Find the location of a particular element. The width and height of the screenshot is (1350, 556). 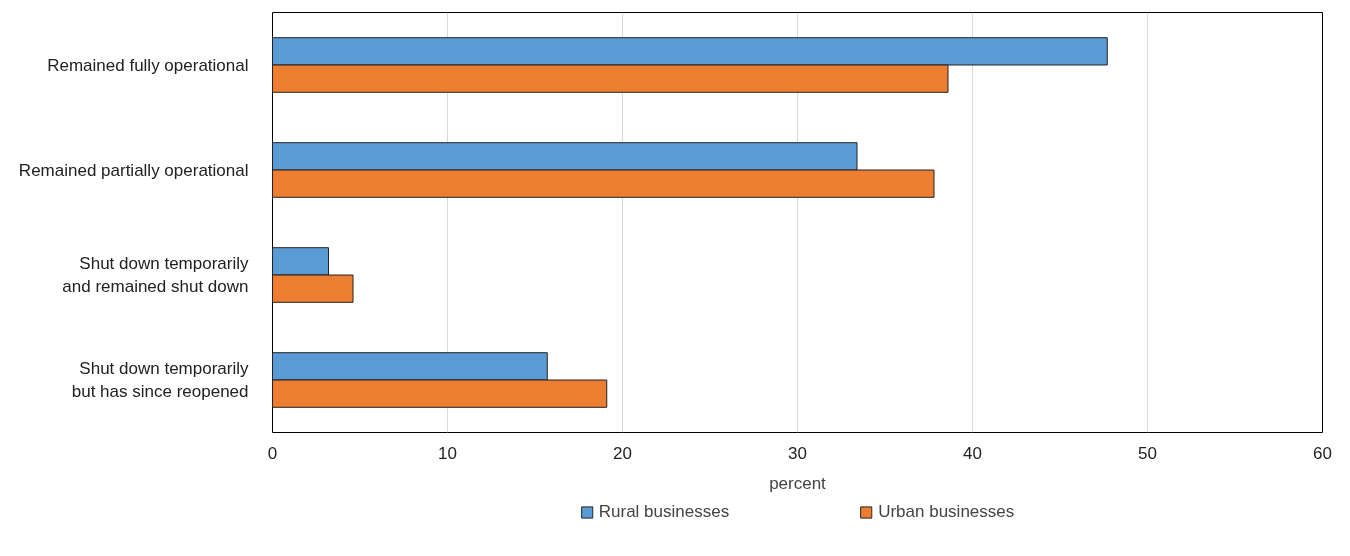

x-tick-label: 60 is located at coordinates (1322, 453).